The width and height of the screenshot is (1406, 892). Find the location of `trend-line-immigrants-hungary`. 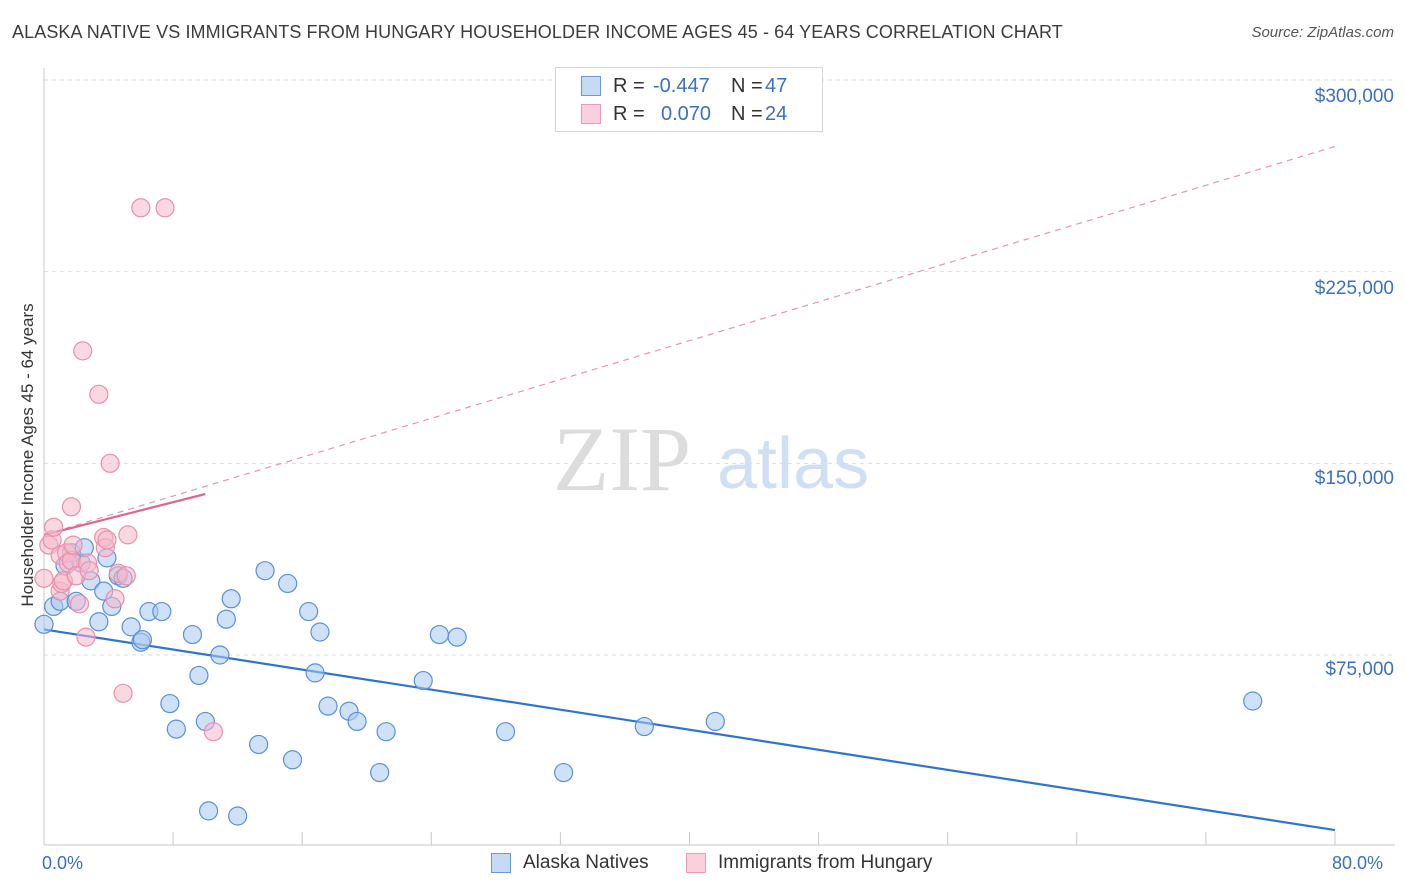

trend-line-immigrants-hungary is located at coordinates (124, 514).